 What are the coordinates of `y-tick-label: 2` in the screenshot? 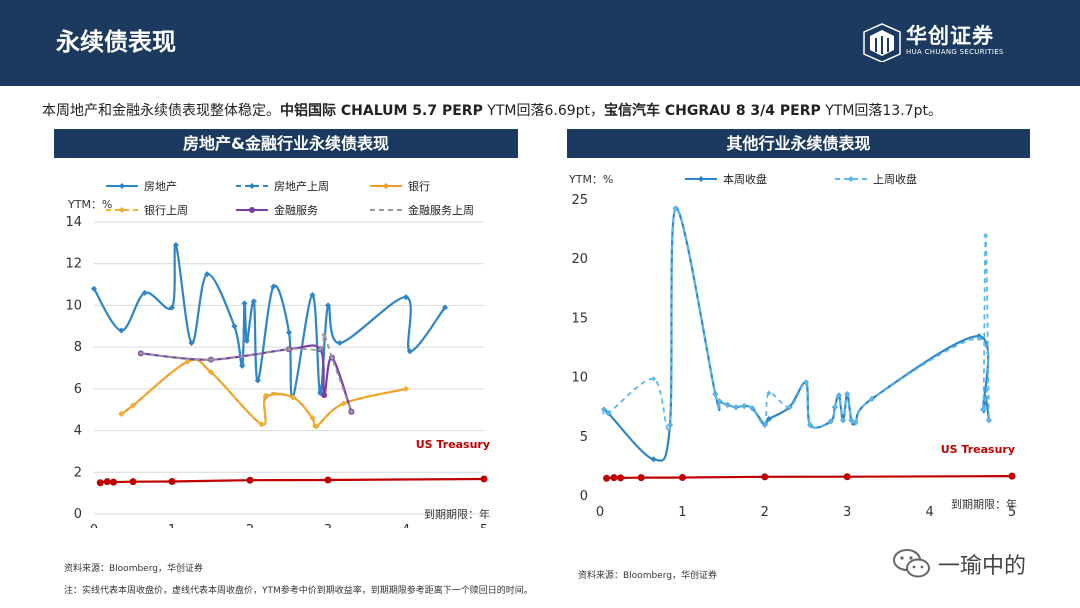 It's located at (78, 472).